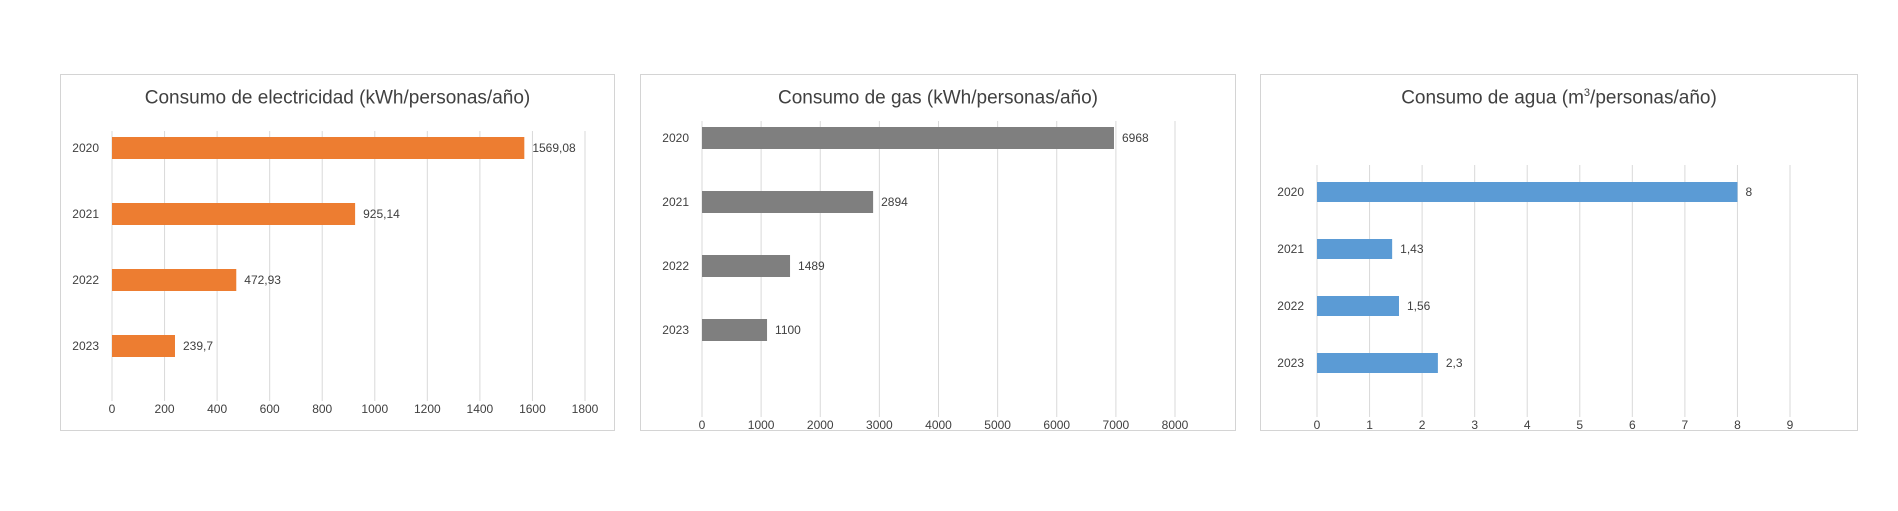 This screenshot has height=511, width=1898. What do you see at coordinates (894, 202) in the screenshot?
I see `data-label: 2894` at bounding box center [894, 202].